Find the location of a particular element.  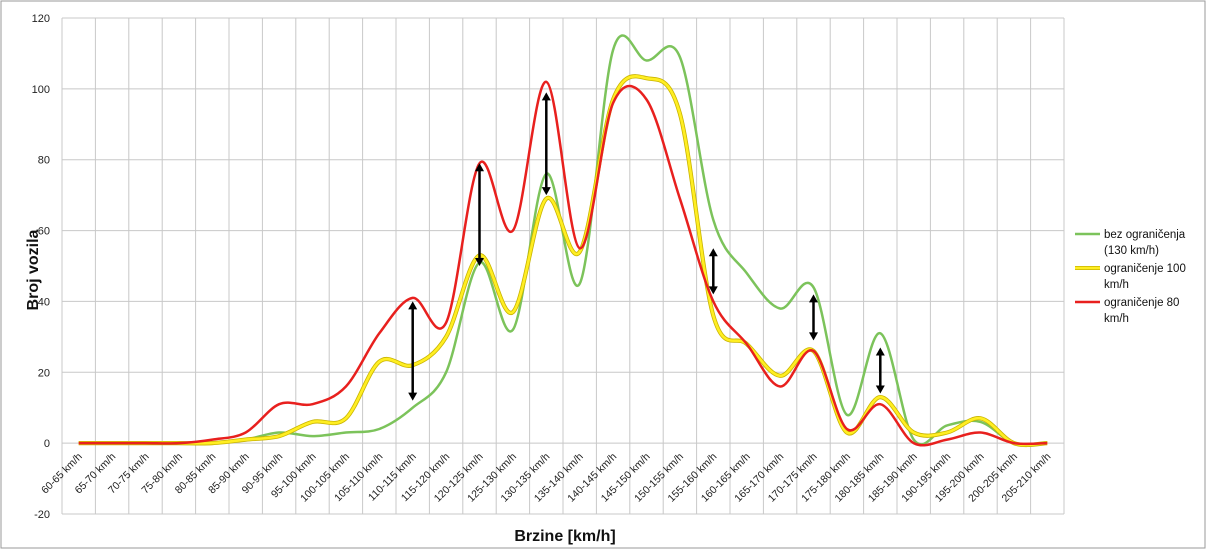

legend-item: ograničenje 80 km/h is located at coordinates (1127, 311).